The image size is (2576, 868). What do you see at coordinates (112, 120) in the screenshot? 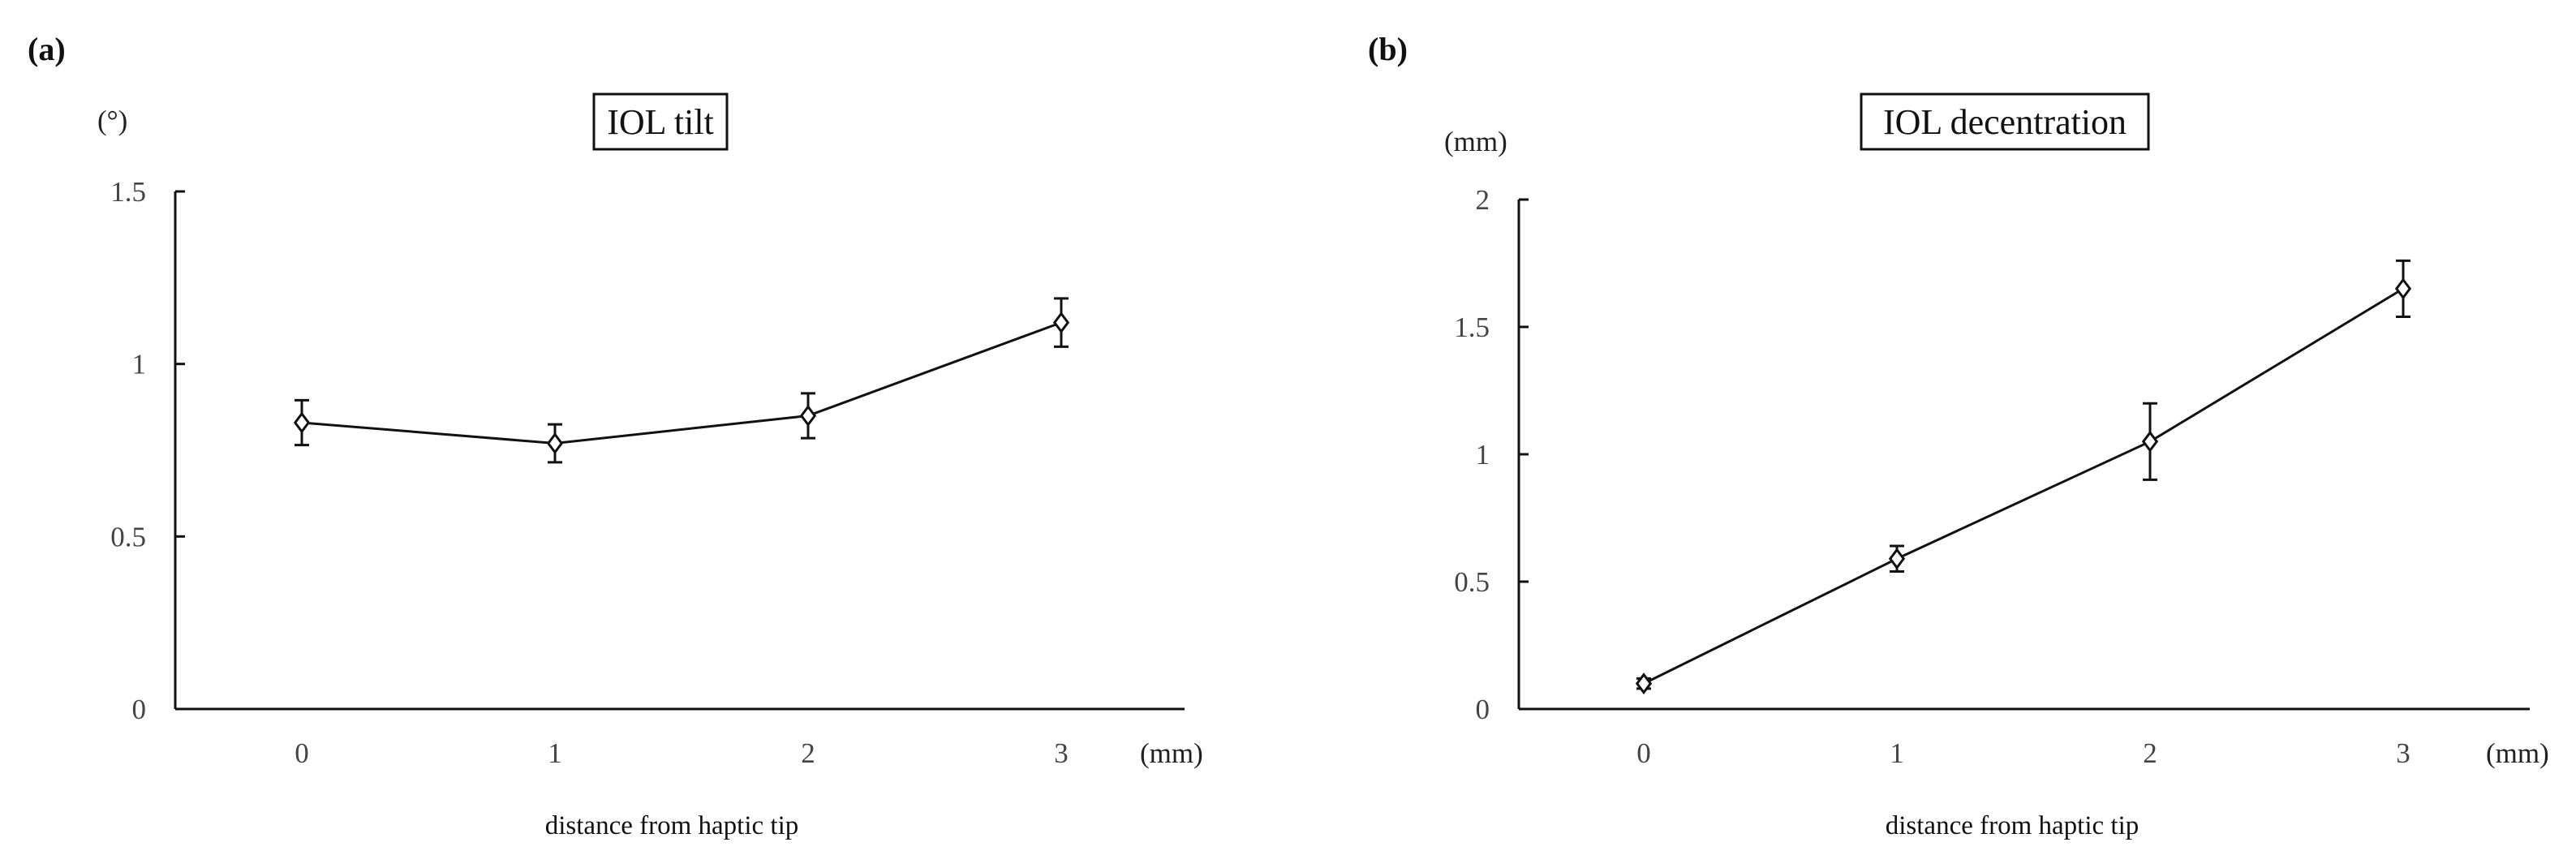
I see `y-unit-label-tilt: (°)` at bounding box center [112, 120].